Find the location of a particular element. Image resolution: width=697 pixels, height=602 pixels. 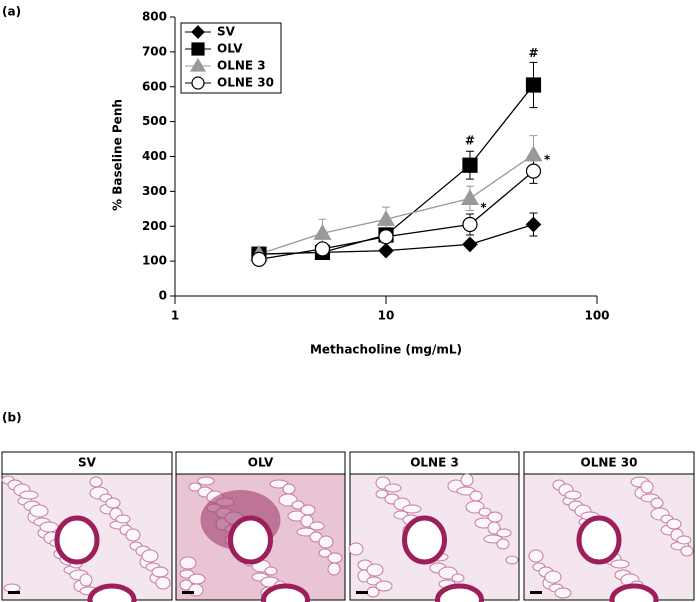

y-tick-label: 400 is located at coordinates (154, 156).